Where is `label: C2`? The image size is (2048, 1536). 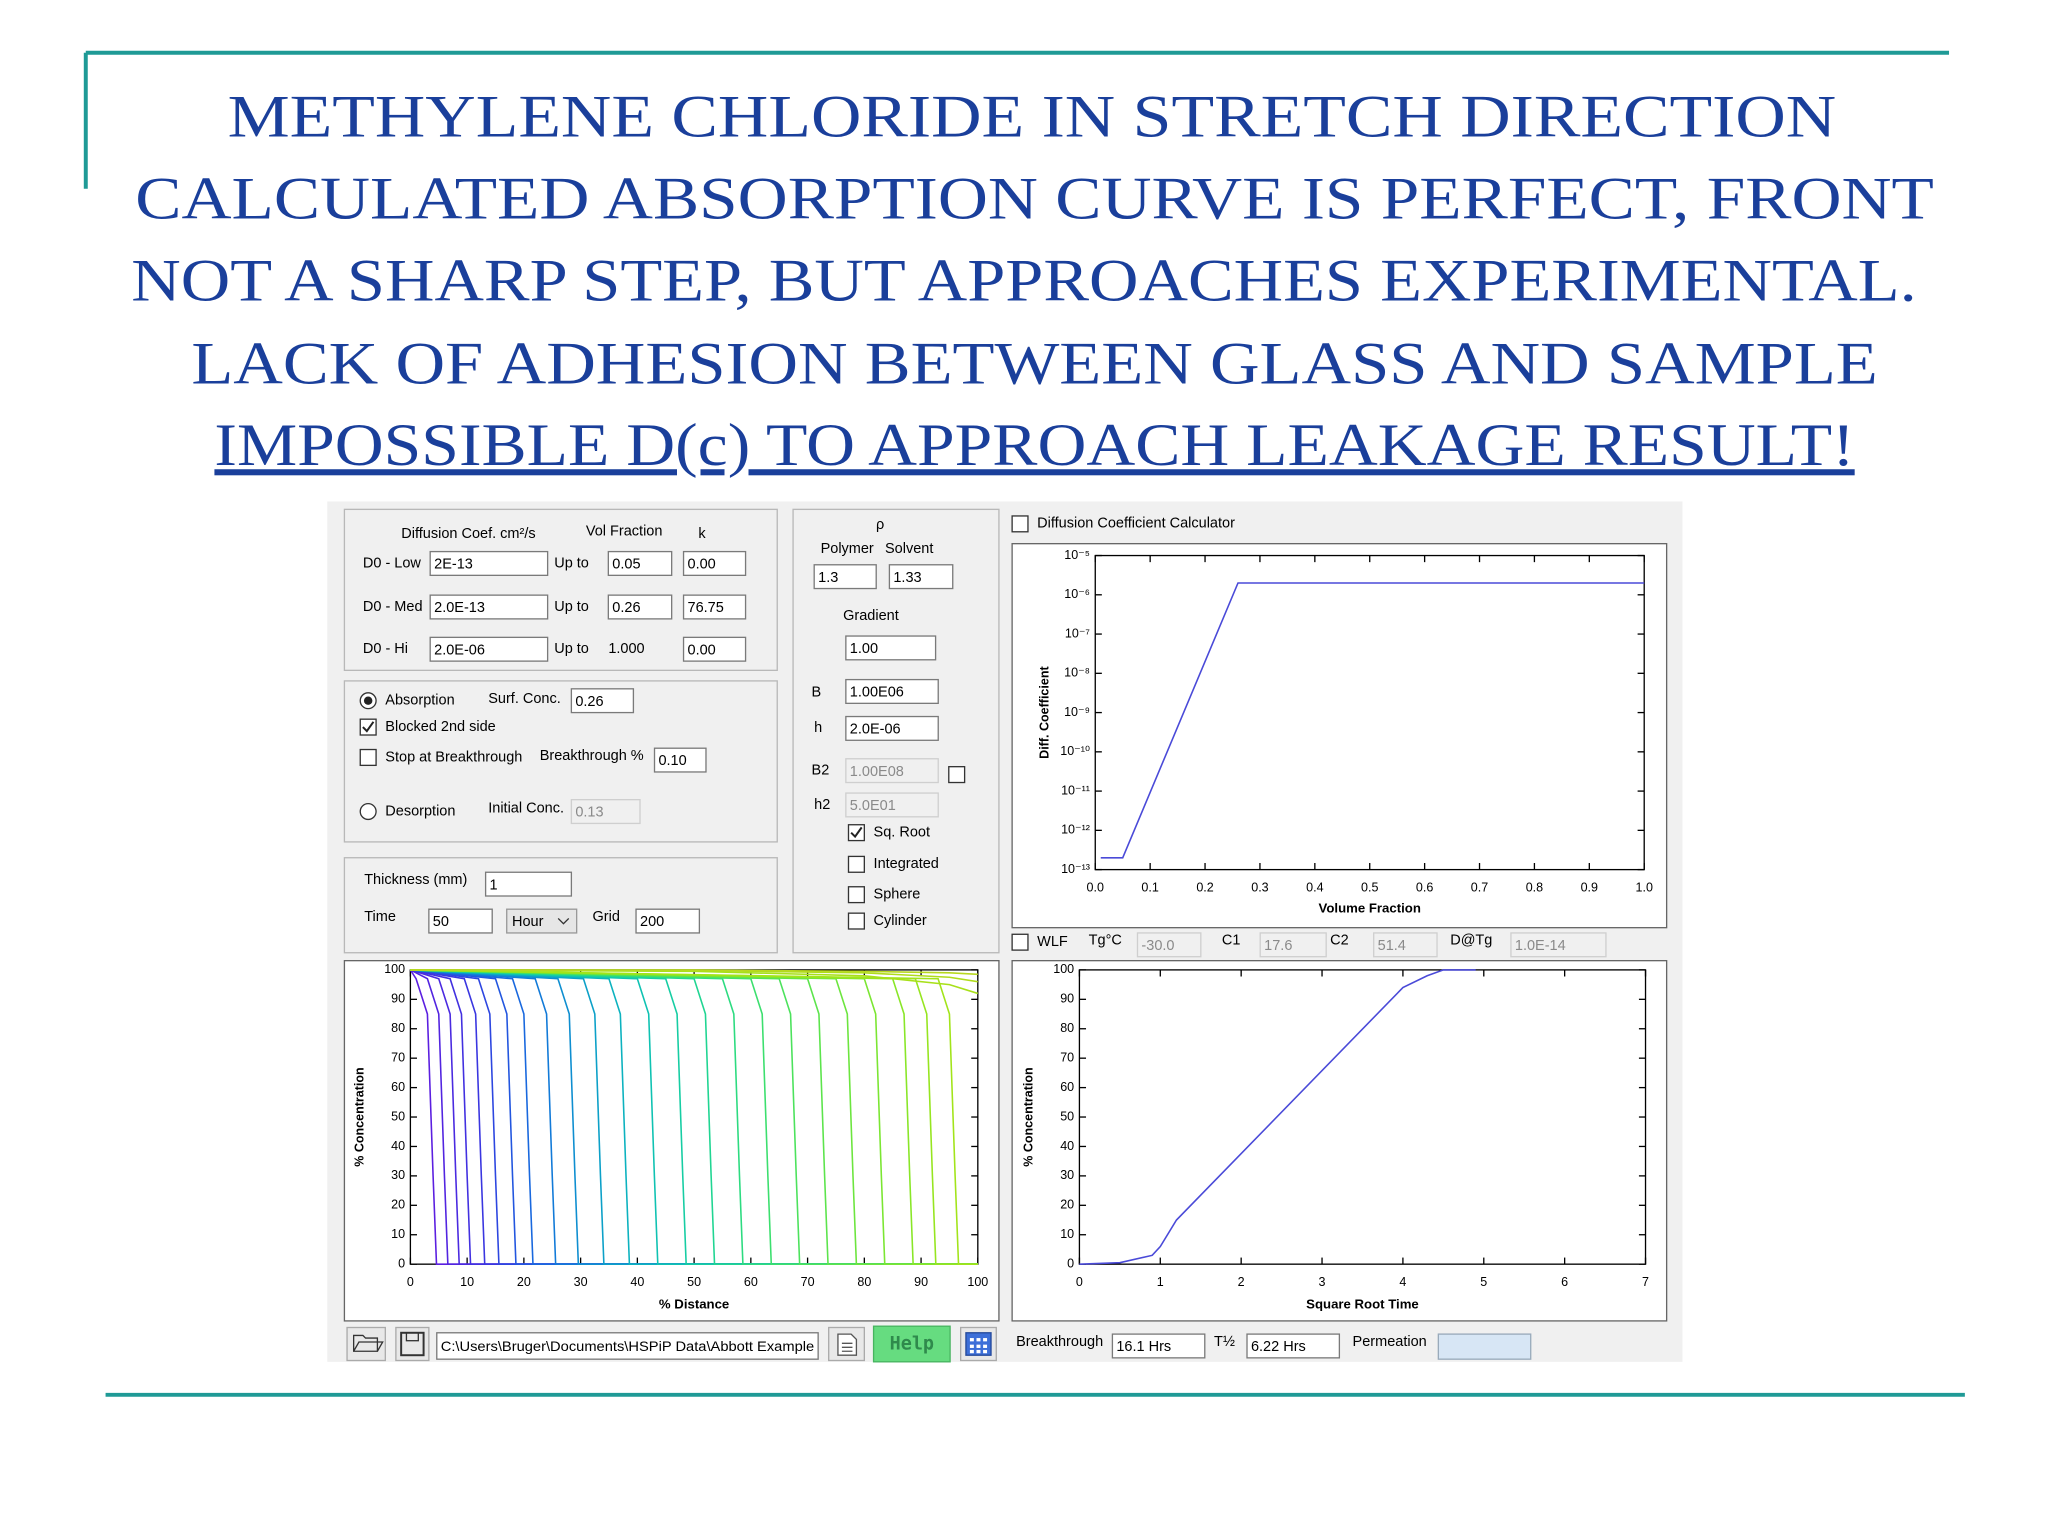 label: C2 is located at coordinates (1339, 941).